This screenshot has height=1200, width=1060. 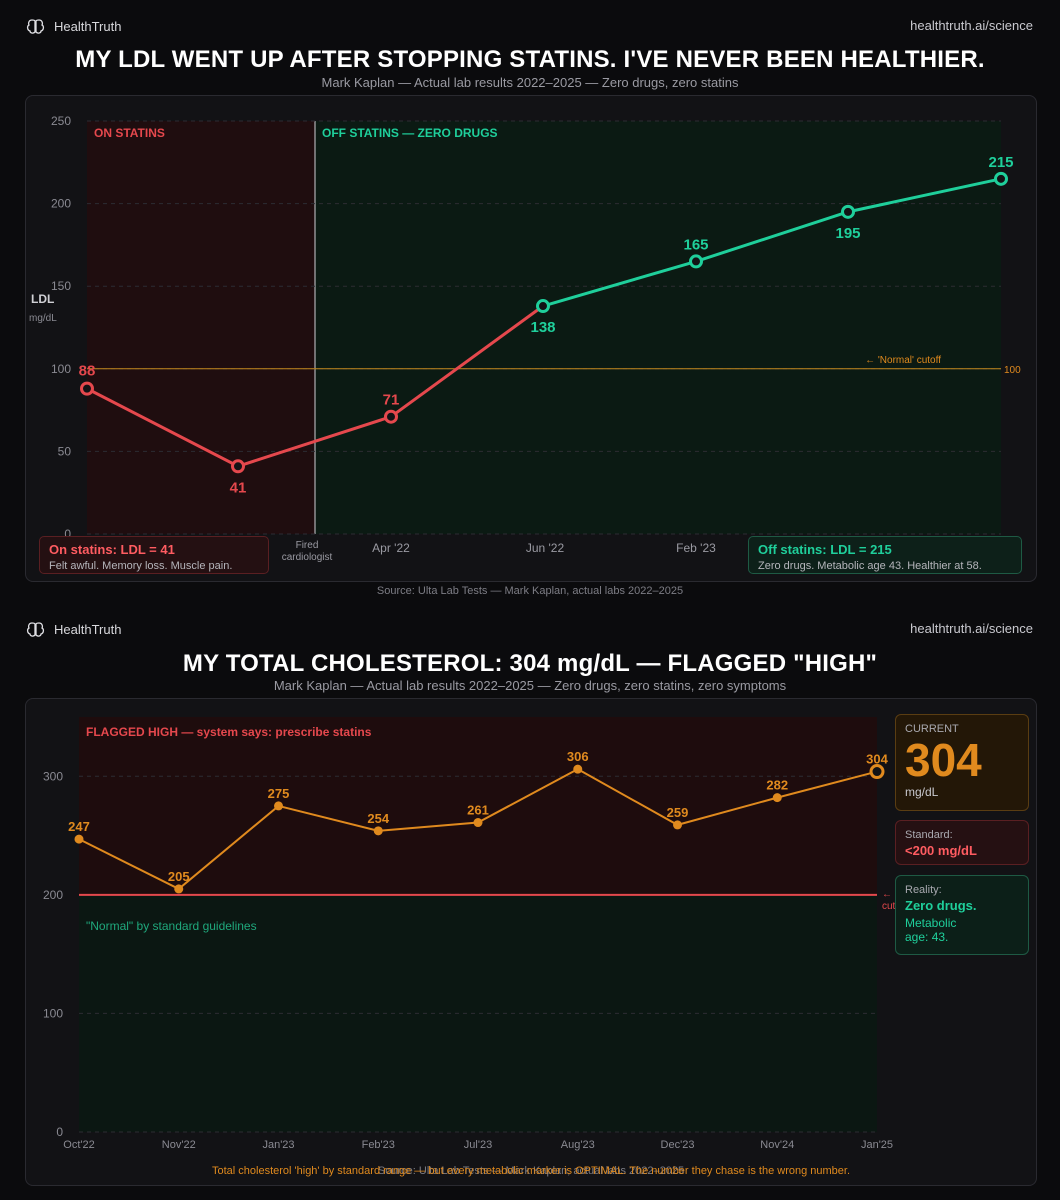 What do you see at coordinates (65, 451) in the screenshot?
I see `y-tick-label: 50` at bounding box center [65, 451].